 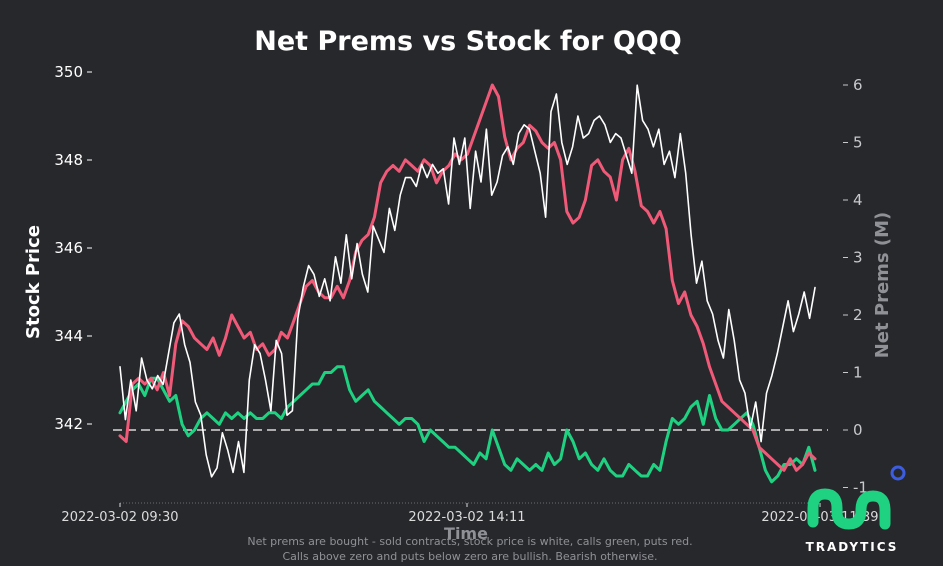 I want to click on logo-wave-icon, so click(x=849, y=509).